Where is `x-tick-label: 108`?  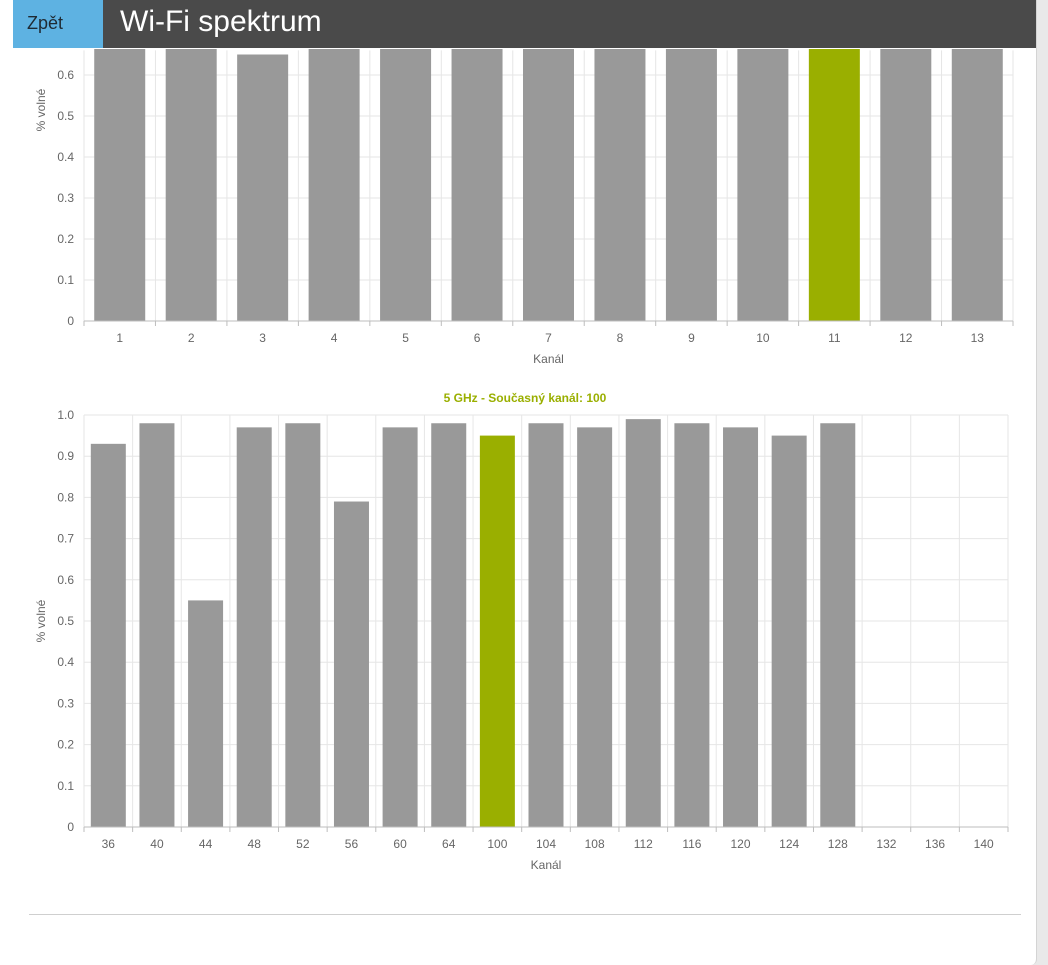
x-tick-label: 108 is located at coordinates (595, 844).